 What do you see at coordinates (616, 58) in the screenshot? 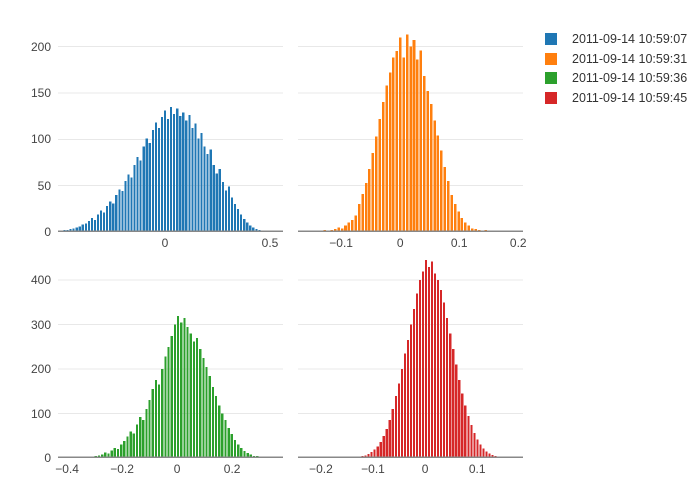
I see `legend-item: 2011-09-14 10:59:31` at bounding box center [616, 58].